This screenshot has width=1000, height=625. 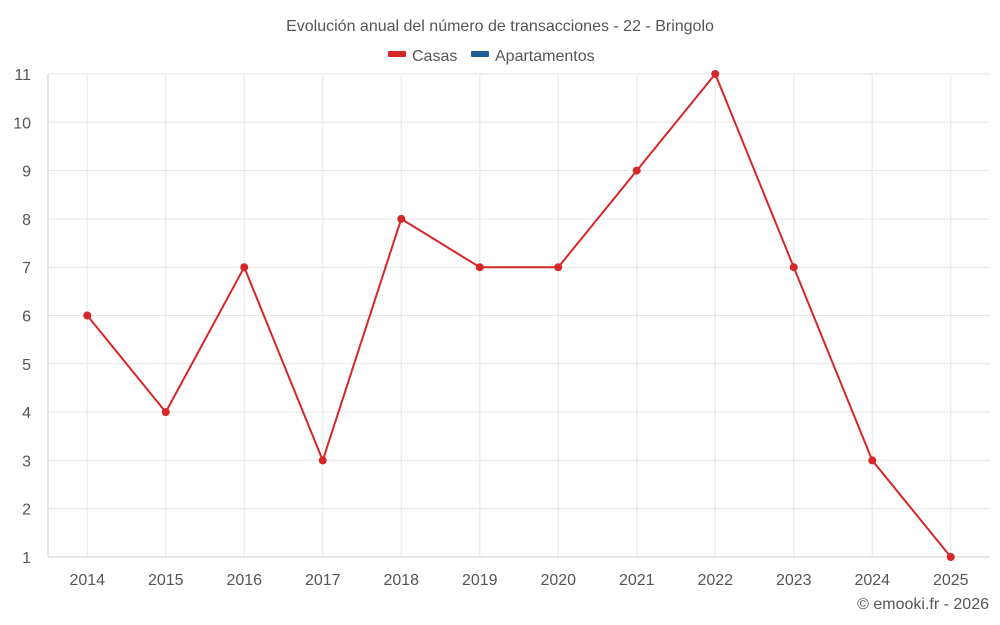 I want to click on legend: Casas Apartamentos, so click(x=491, y=56).